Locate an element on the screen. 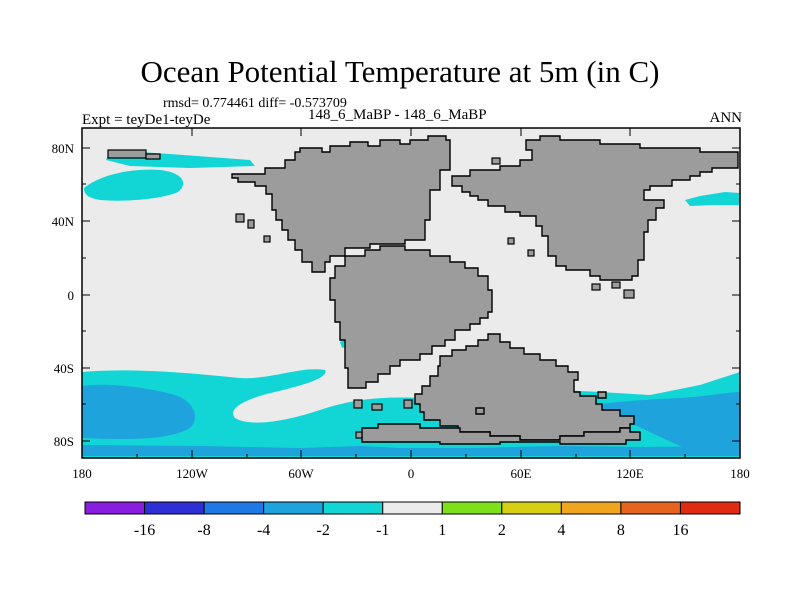 This screenshot has width=800, height=600. season-label: ANN is located at coordinates (726, 118).